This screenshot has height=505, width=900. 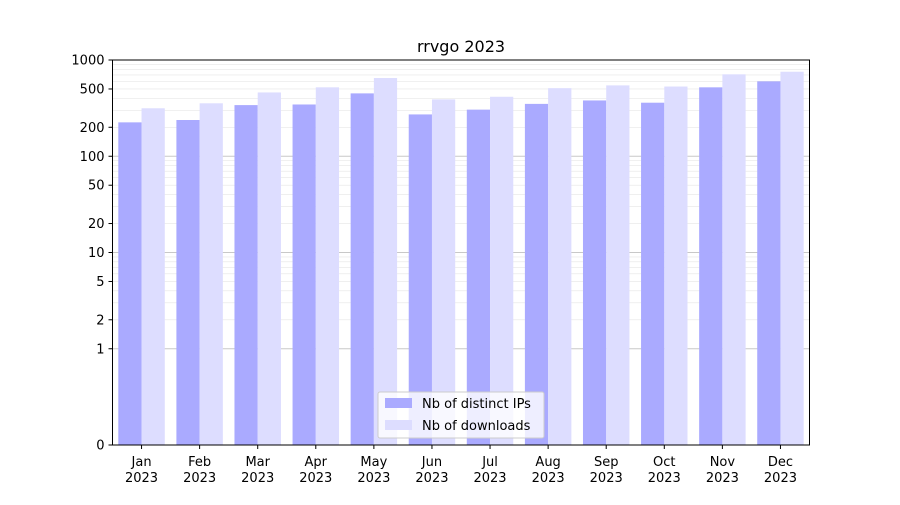 What do you see at coordinates (246, 275) in the screenshot?
I see `bar-nb-of-distinct-ips-mar` at bounding box center [246, 275].